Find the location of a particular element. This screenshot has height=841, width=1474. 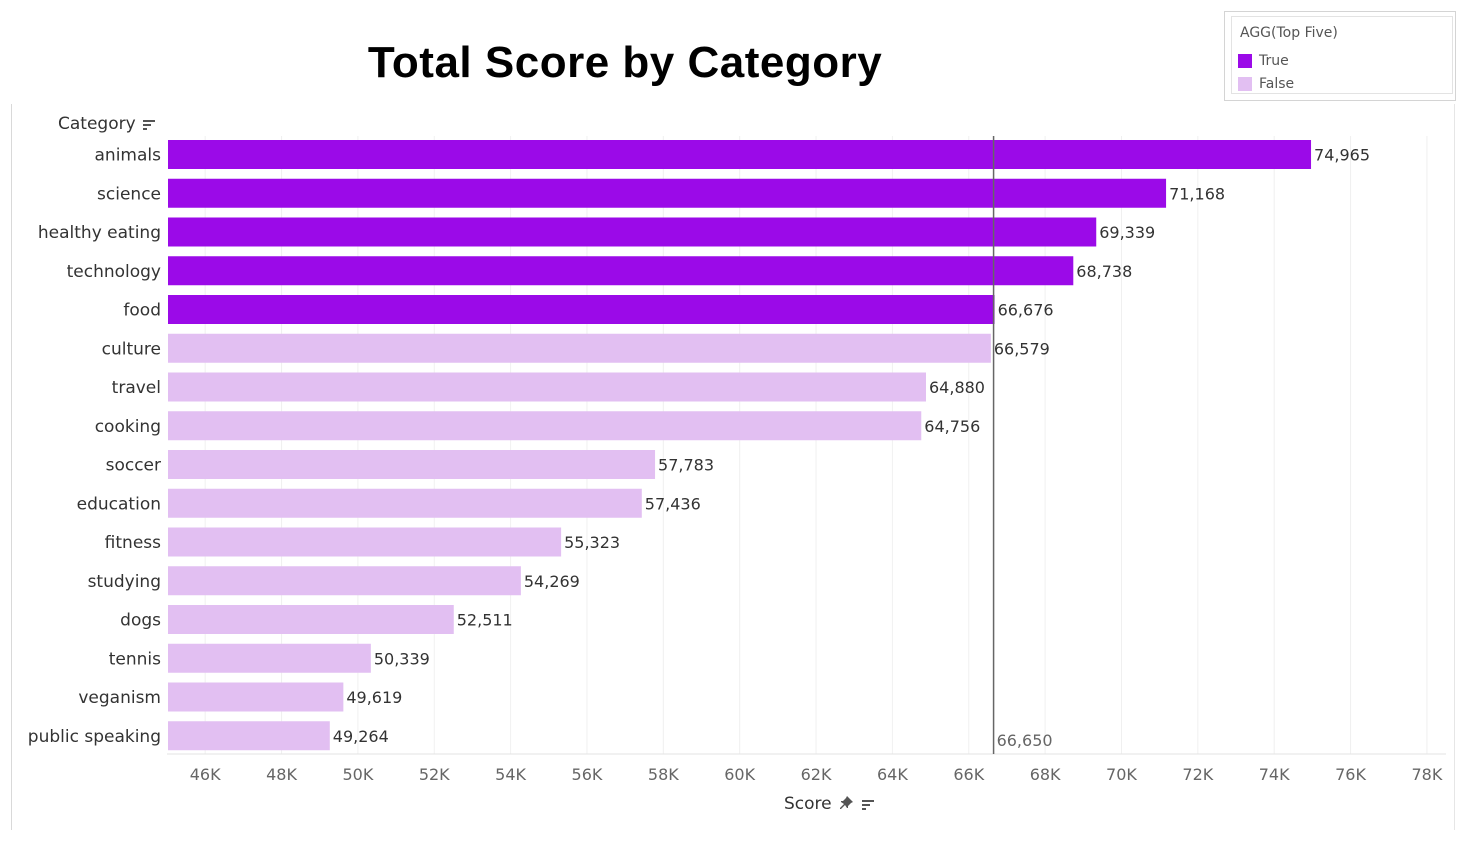

value-label: 49,619 is located at coordinates (374, 697).